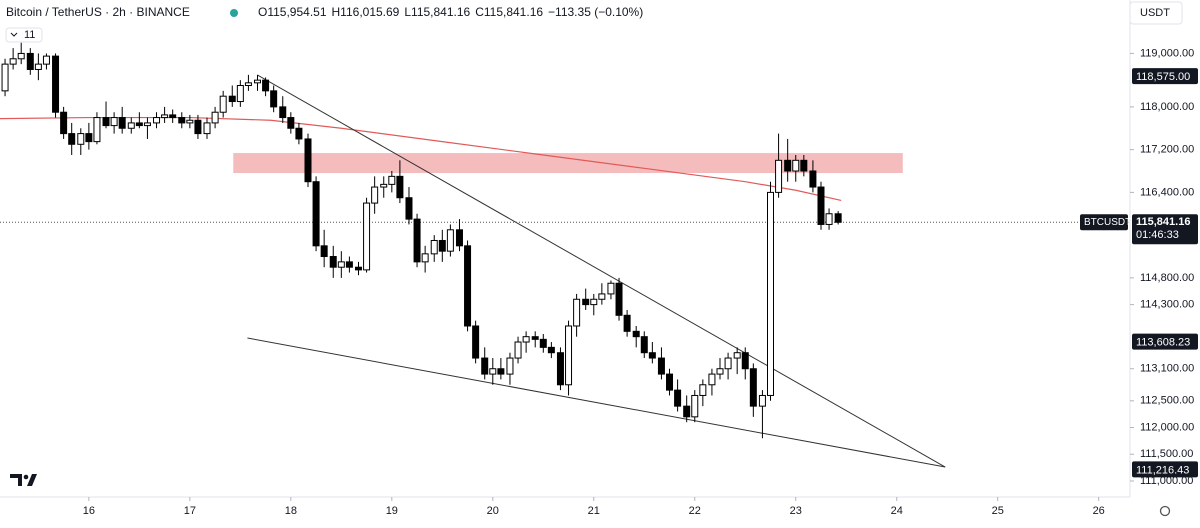 The width and height of the screenshot is (1200, 528). Describe the element at coordinates (98, 12) in the screenshot. I see `chart-title: Bitcoin / TetherUS · 2h · BINANCE` at that location.